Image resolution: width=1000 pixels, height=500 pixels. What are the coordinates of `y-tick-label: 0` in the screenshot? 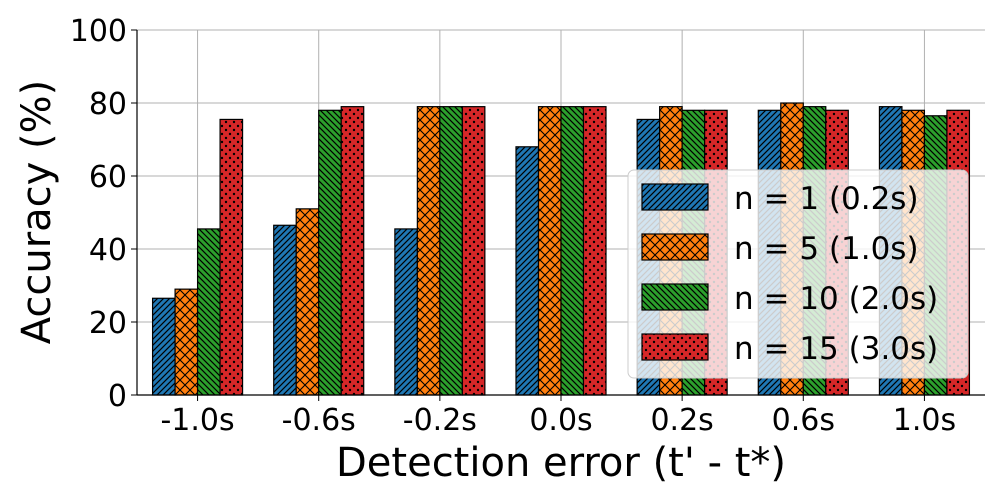 It's located at (117, 396).